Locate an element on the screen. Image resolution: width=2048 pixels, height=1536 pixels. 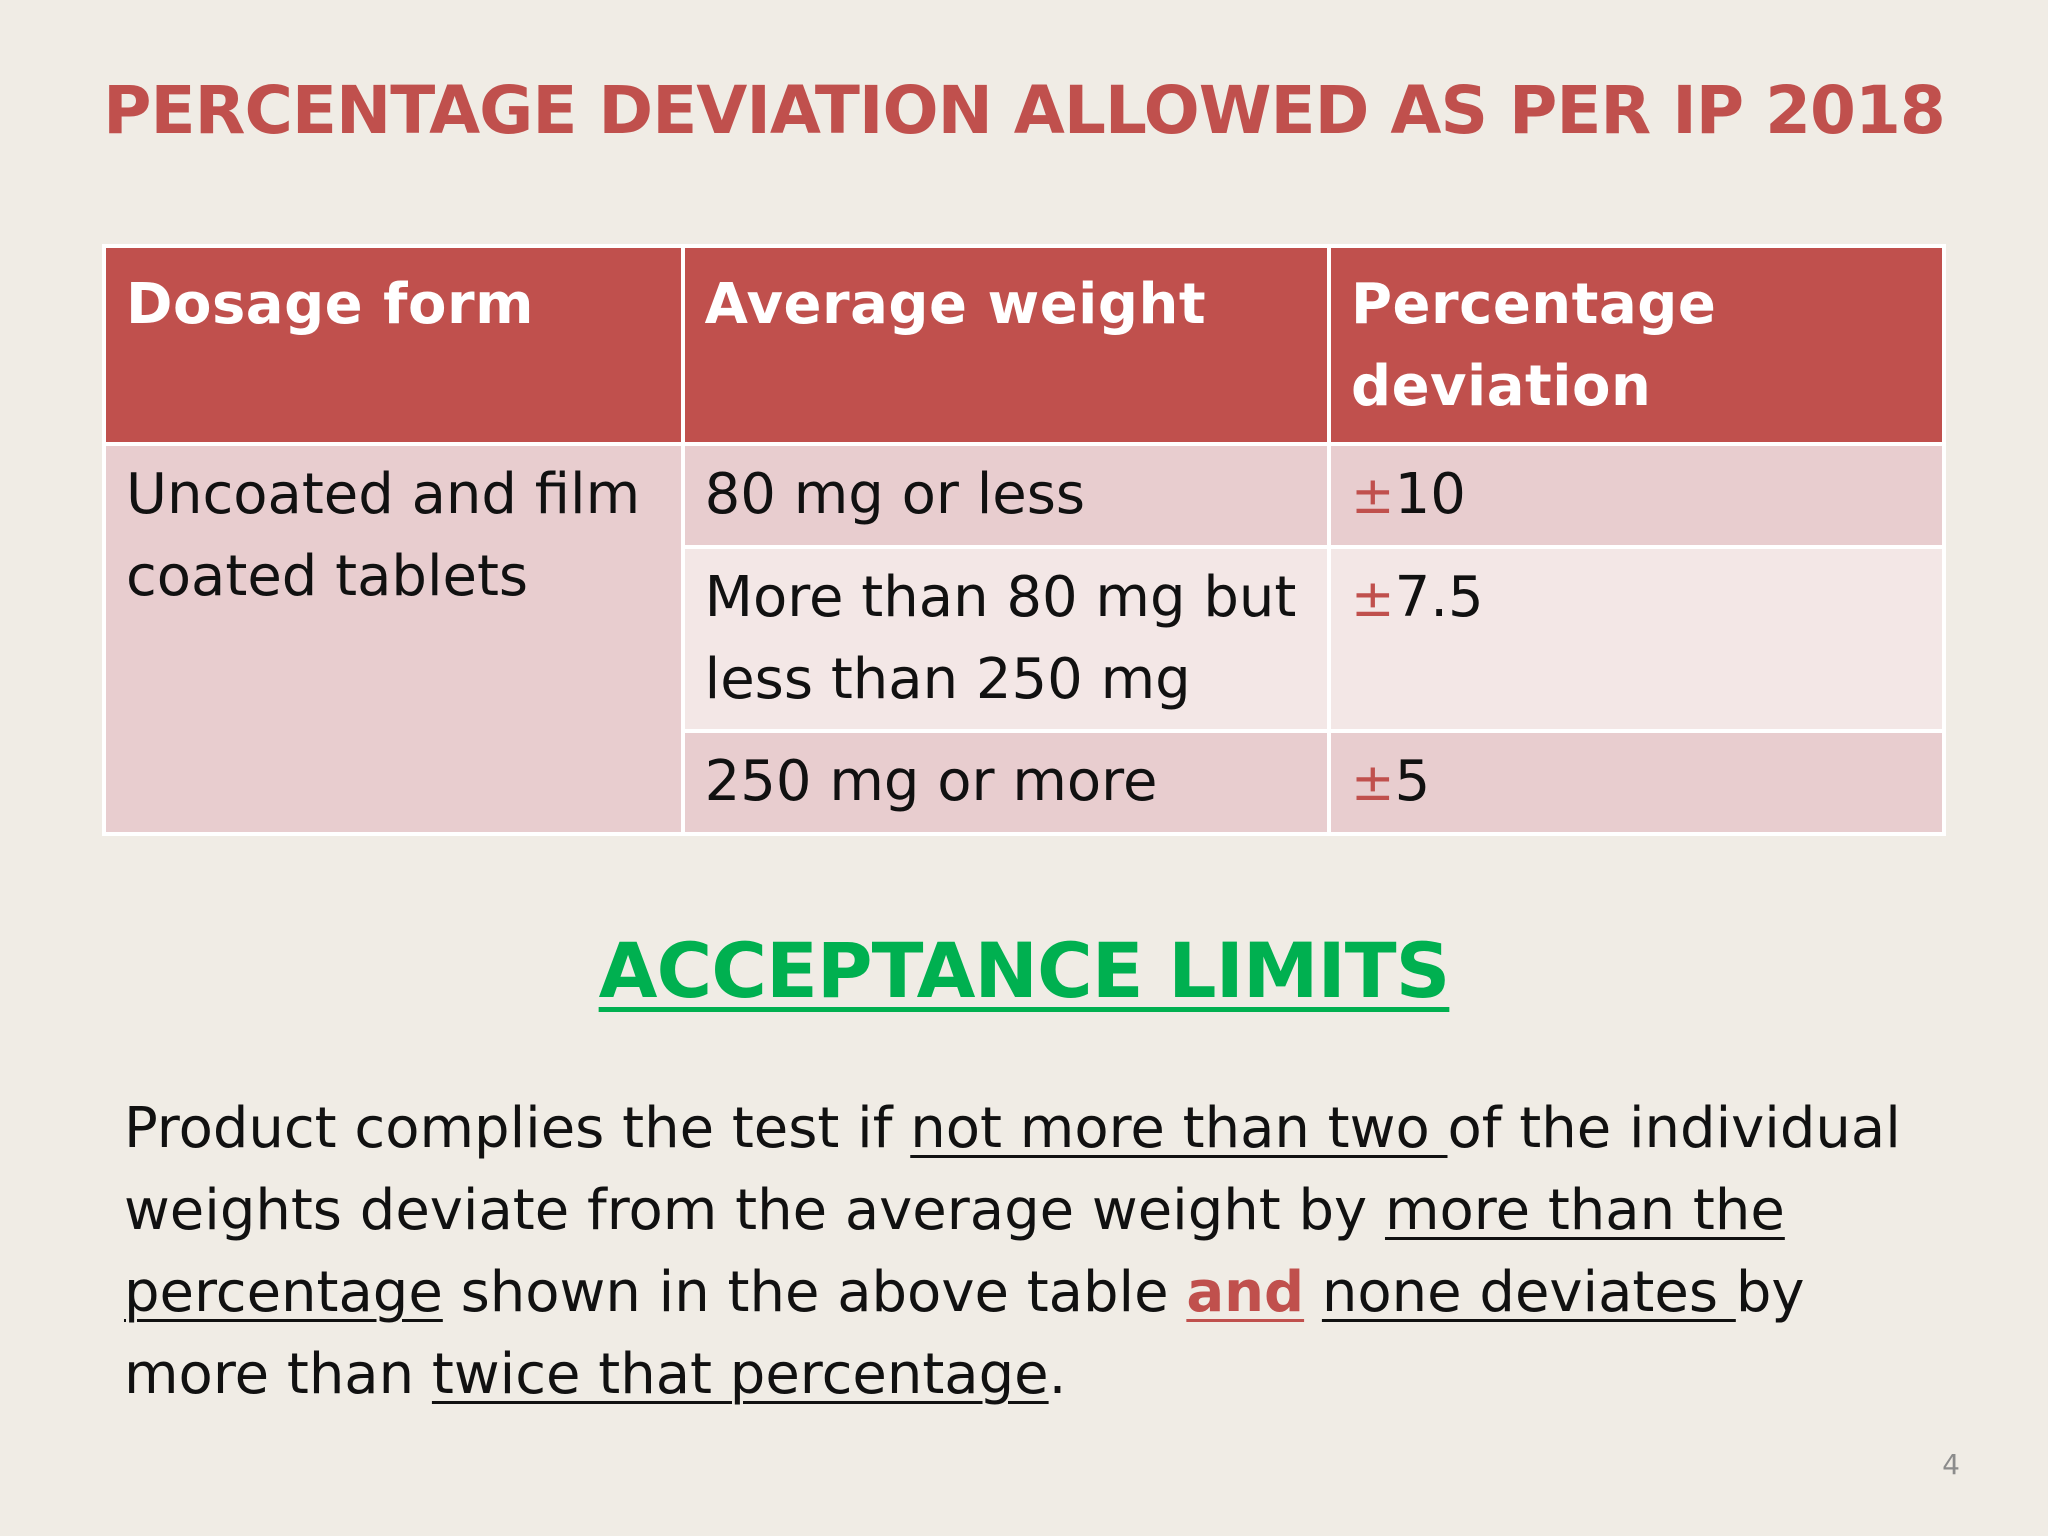
text-segment: . is located at coordinates (1057, 1374).